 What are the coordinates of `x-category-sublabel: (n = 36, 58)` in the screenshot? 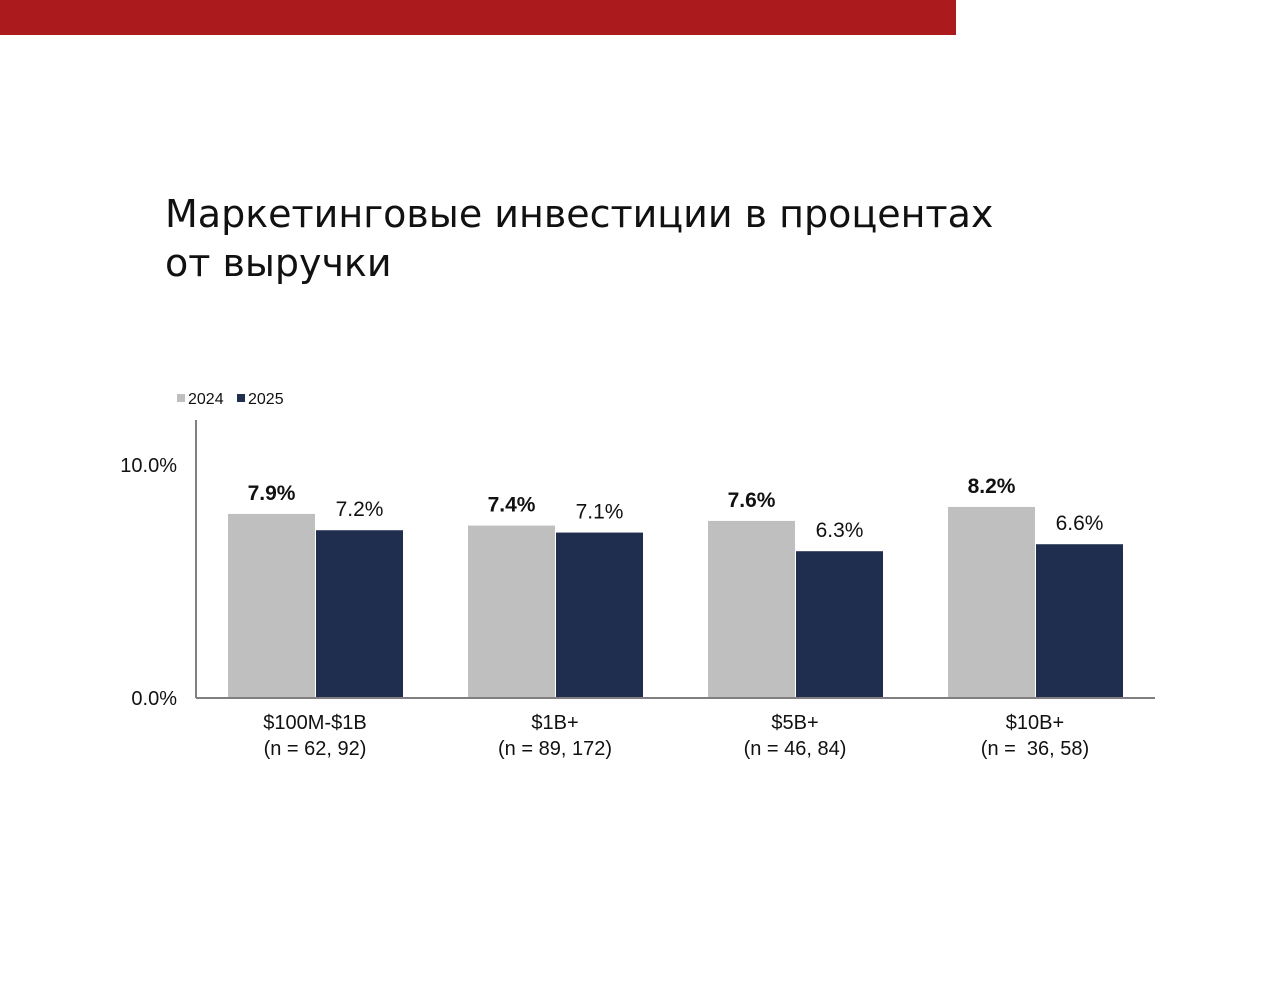 It's located at (1035, 749).